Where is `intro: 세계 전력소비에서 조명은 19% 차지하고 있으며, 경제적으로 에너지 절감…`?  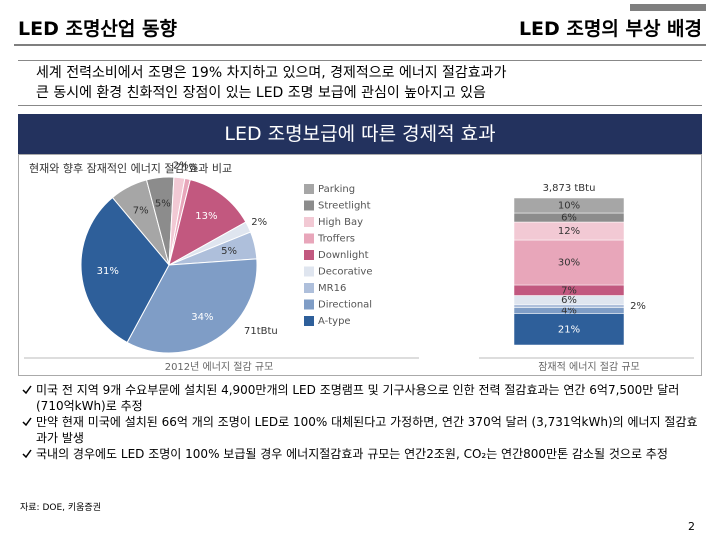 intro: 세계 전력소비에서 조명은 19% 차지하고 있으며, 경제적으로 에너지 절감… is located at coordinates (360, 83).